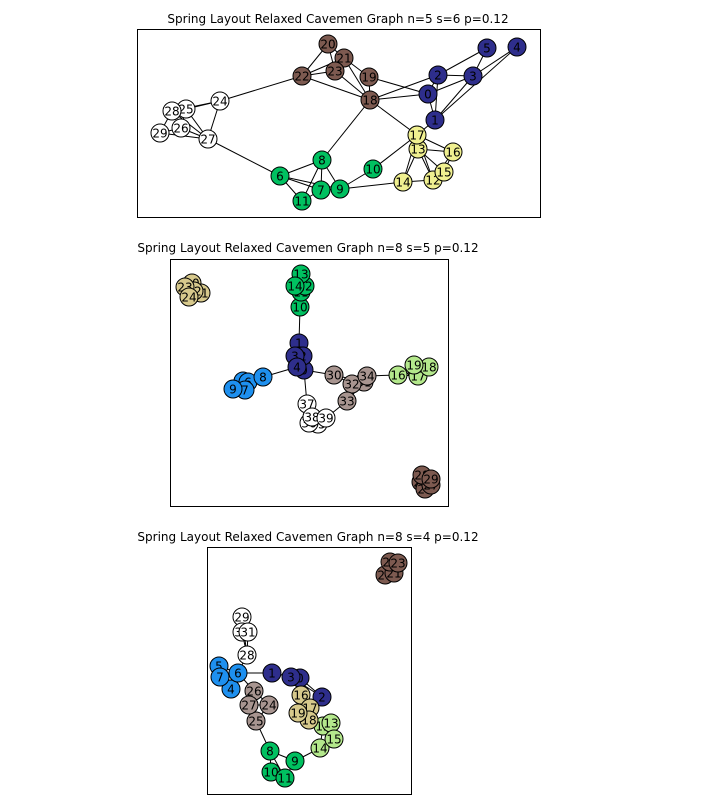  Describe the element at coordinates (297, 714) in the screenshot. I see `node-label: 19` at that location.